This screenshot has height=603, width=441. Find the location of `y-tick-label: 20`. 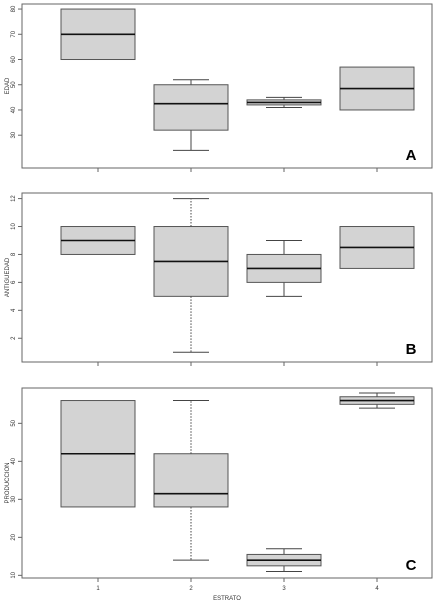

y-tick-label: 20 is located at coordinates (14, 536).